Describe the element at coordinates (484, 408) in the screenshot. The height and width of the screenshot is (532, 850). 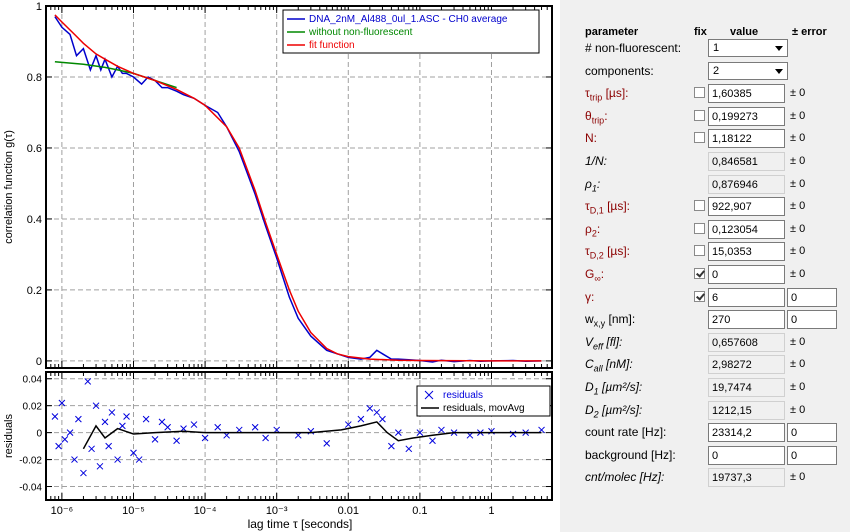
I see `legend-label: residuals, movAvg` at that location.